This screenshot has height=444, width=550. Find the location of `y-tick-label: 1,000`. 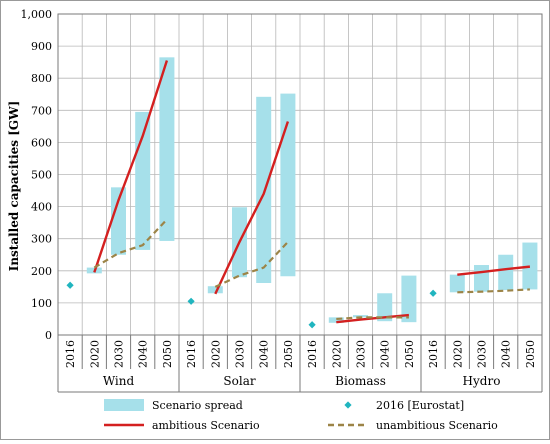

y-tick-label: 1,000 is located at coordinates (37, 14).